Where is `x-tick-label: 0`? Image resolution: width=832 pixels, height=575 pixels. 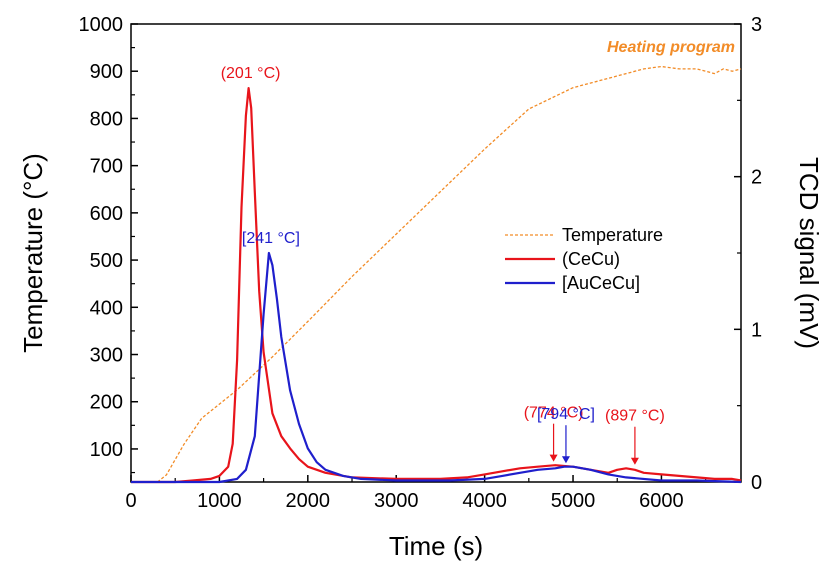
x-tick-label: 0 is located at coordinates (130, 501).